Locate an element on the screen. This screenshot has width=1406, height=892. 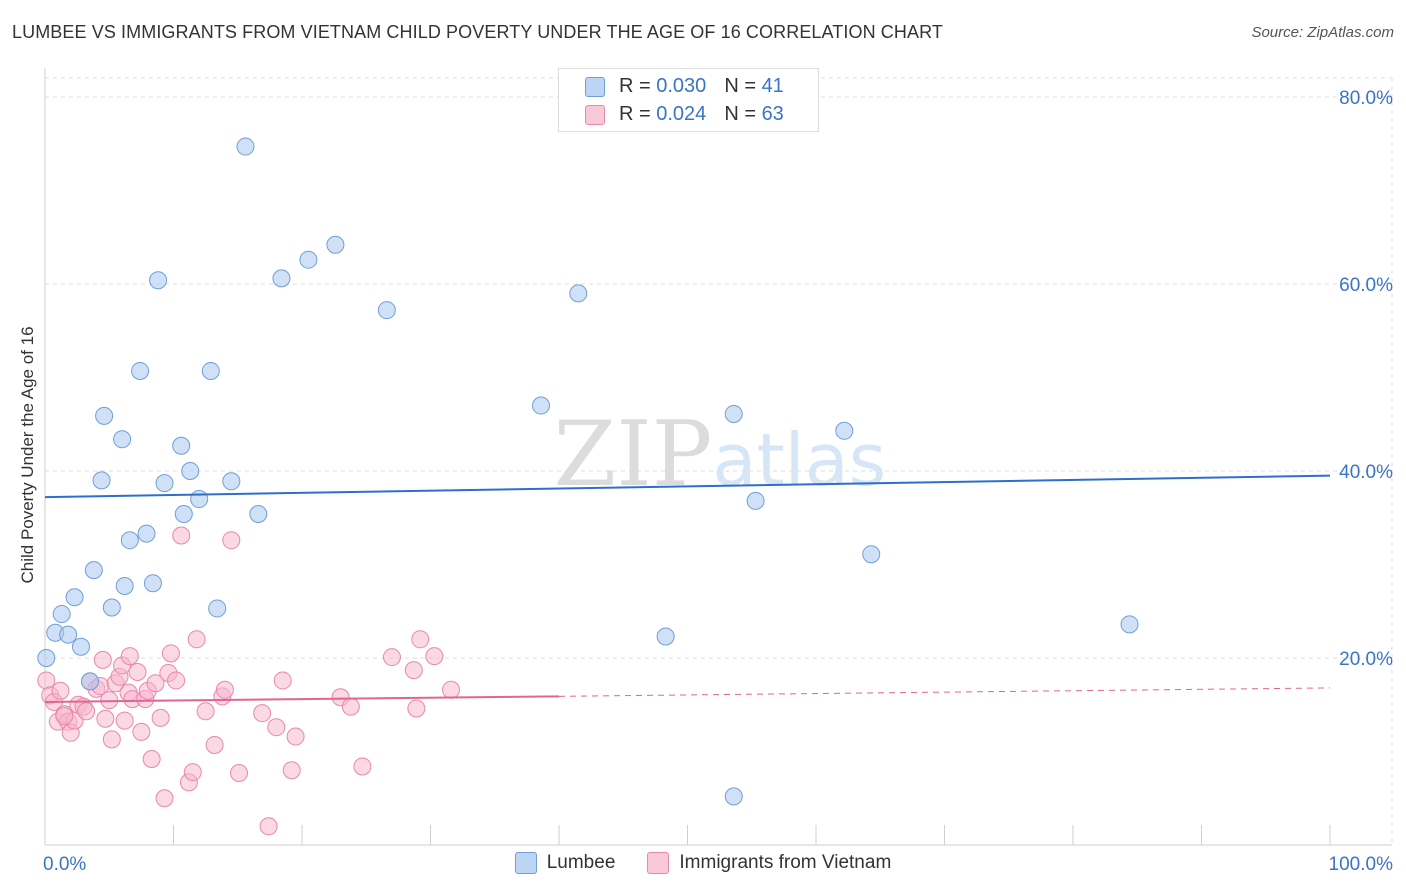
legend-r-value: 0.030 is located at coordinates (681, 86).